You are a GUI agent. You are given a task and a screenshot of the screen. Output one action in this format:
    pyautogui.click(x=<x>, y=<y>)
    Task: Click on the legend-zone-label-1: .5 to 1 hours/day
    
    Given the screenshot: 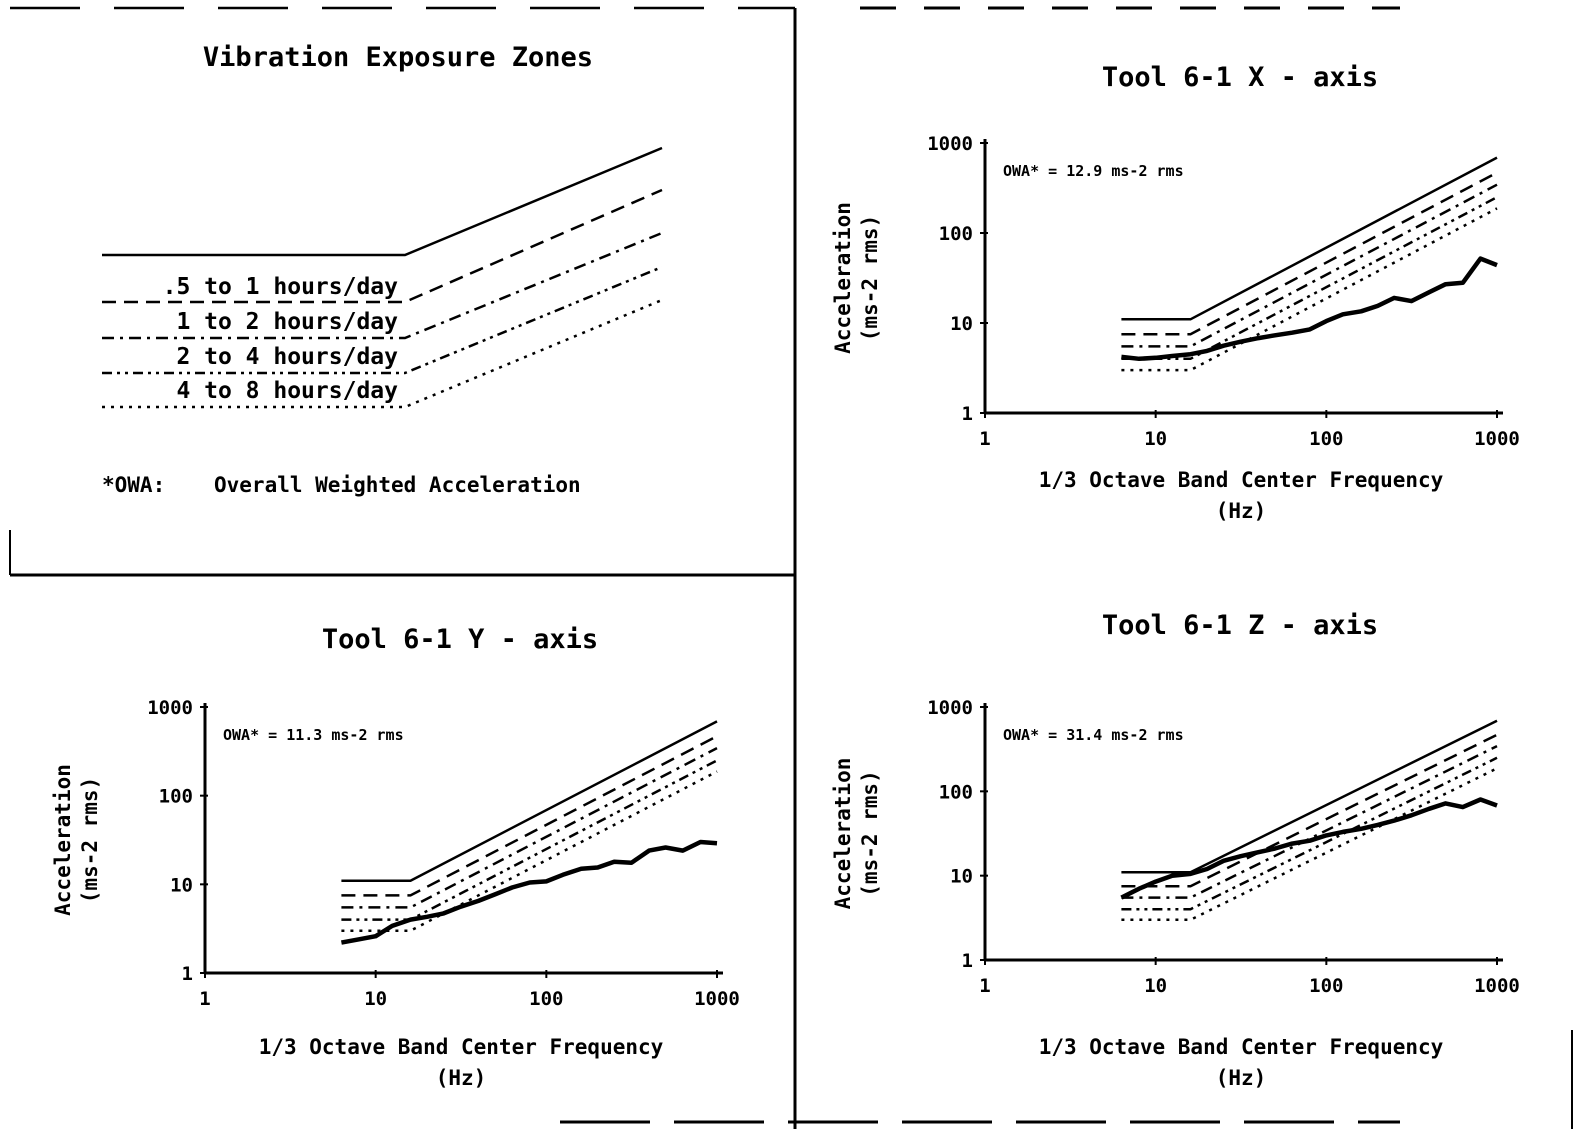 What is the action you would take?
    pyautogui.click(x=281, y=287)
    